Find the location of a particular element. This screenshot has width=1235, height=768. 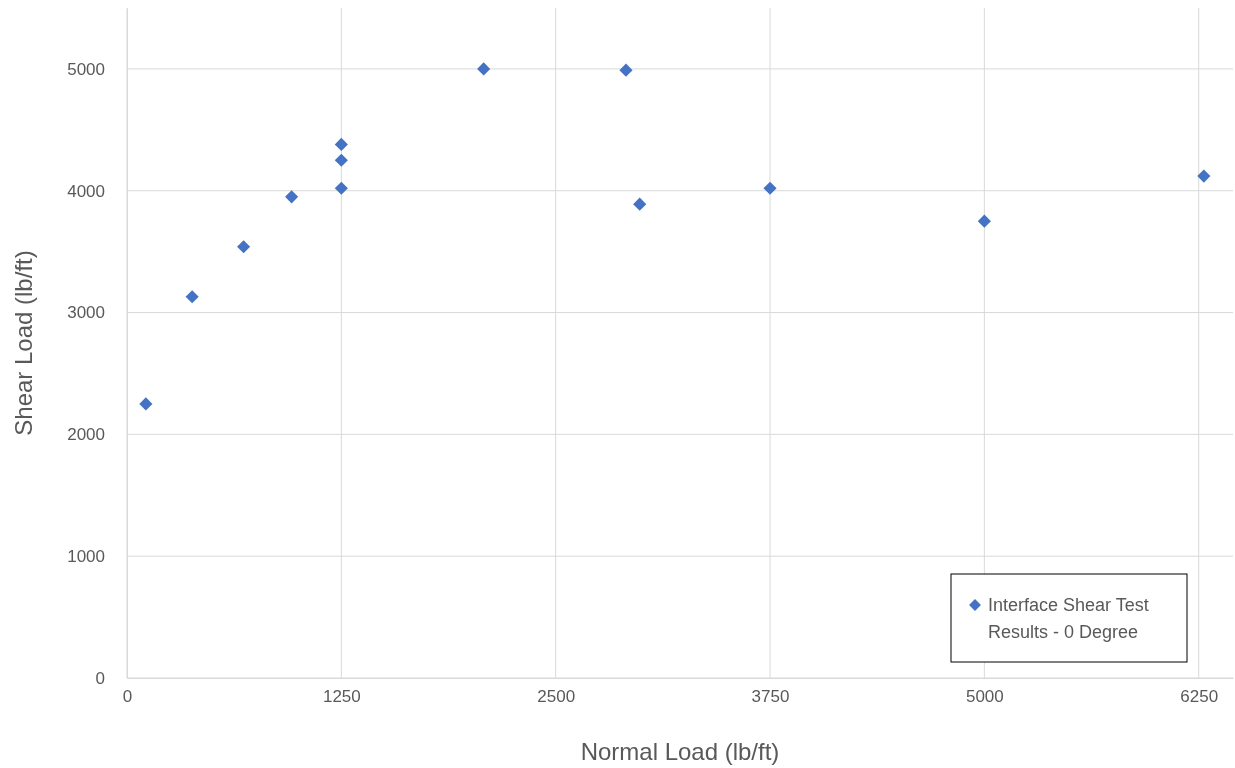

y-tick-label: 0 is located at coordinates (100, 678).